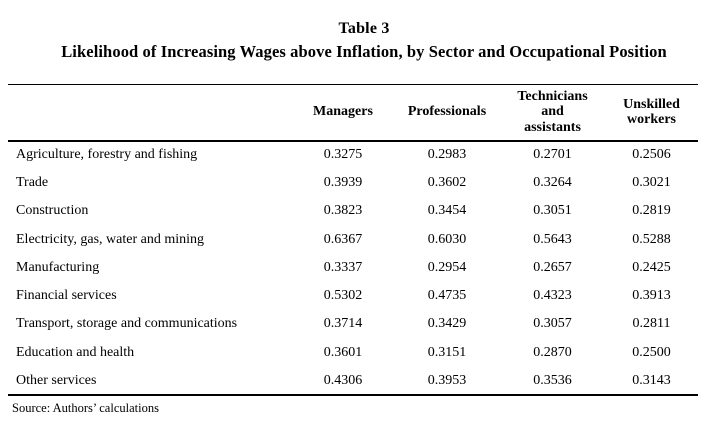 Image resolution: width=728 pixels, height=434 pixels. I want to click on source-note: Source: Authors’ calculations, so click(85, 408).